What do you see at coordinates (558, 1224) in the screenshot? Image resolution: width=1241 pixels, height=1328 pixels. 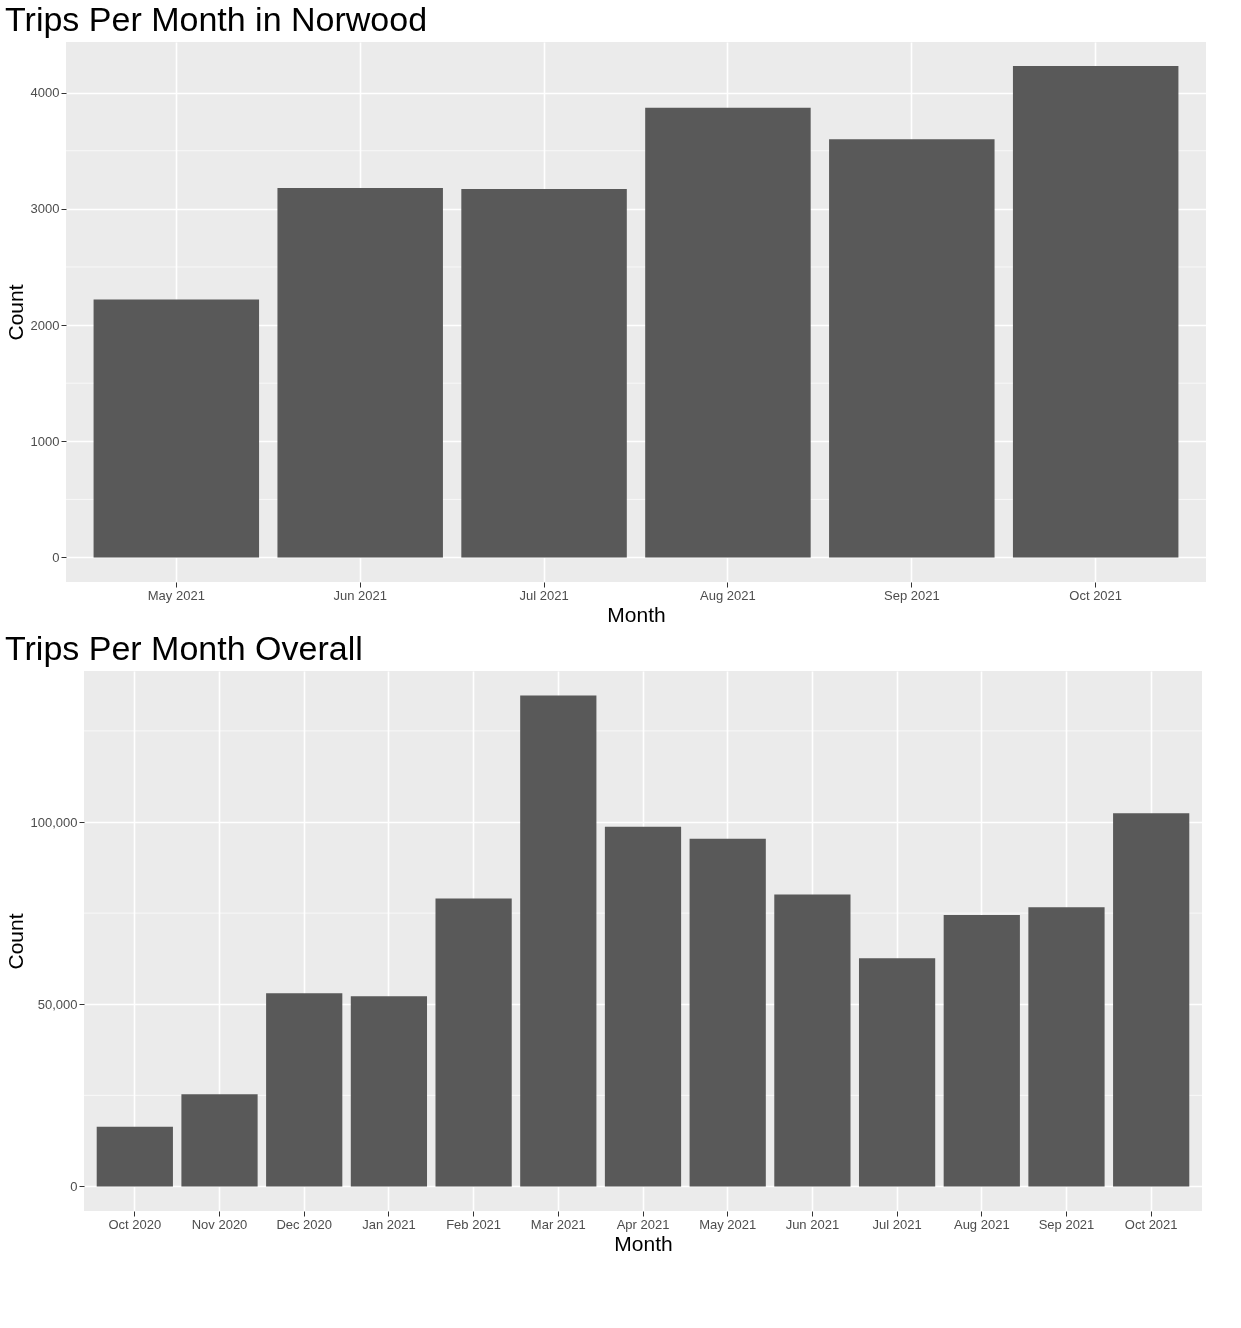 I see `x-tick-label: Mar 2021` at bounding box center [558, 1224].